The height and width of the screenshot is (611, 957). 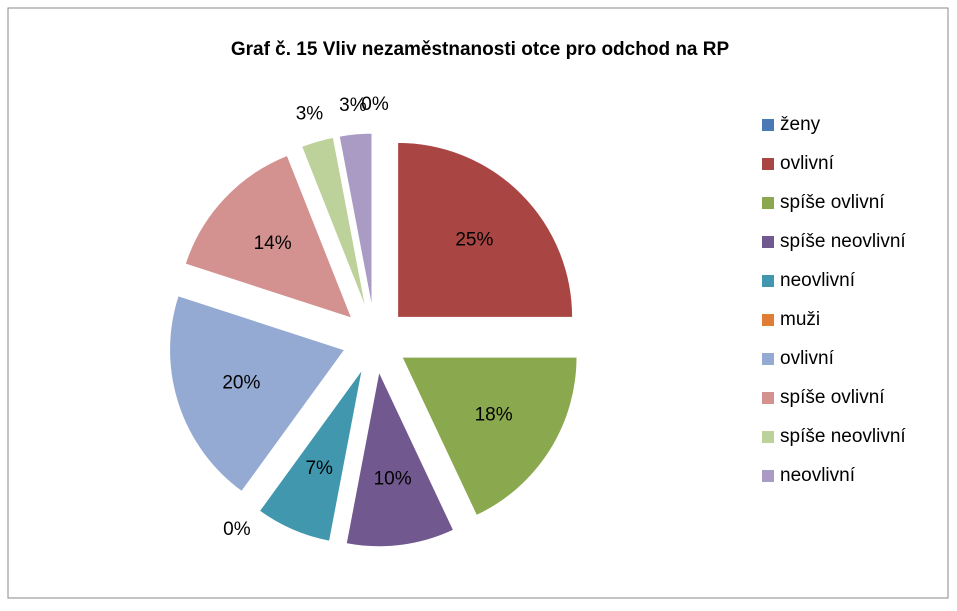 What do you see at coordinates (800, 319) in the screenshot?
I see `legend-label: muži` at bounding box center [800, 319].